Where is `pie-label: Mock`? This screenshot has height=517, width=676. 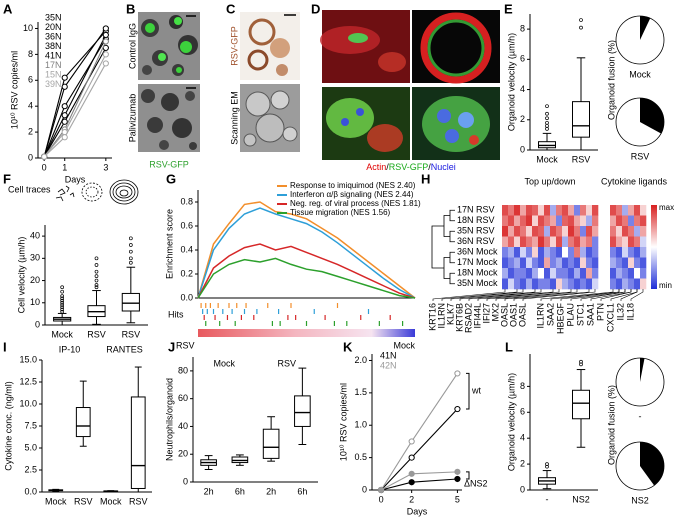 pie-label: Mock is located at coordinates (640, 74).